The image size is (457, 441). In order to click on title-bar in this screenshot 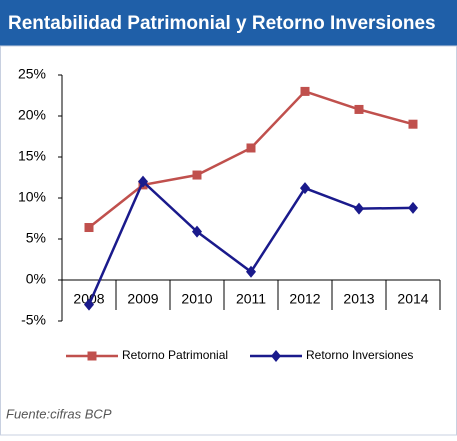, I will do `click(228, 23)`.